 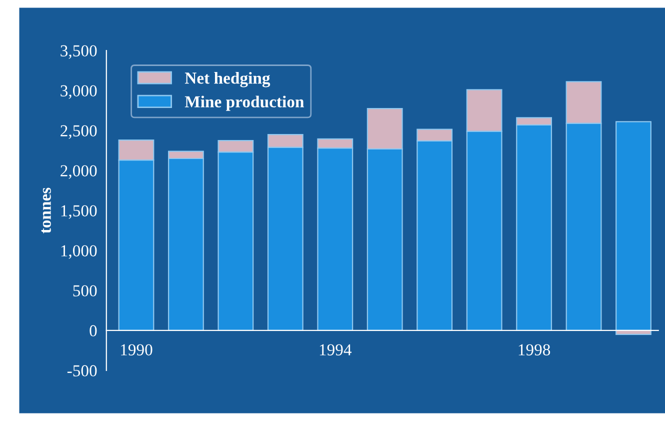 I want to click on y-tick-label: 3,000, so click(x=78, y=92).